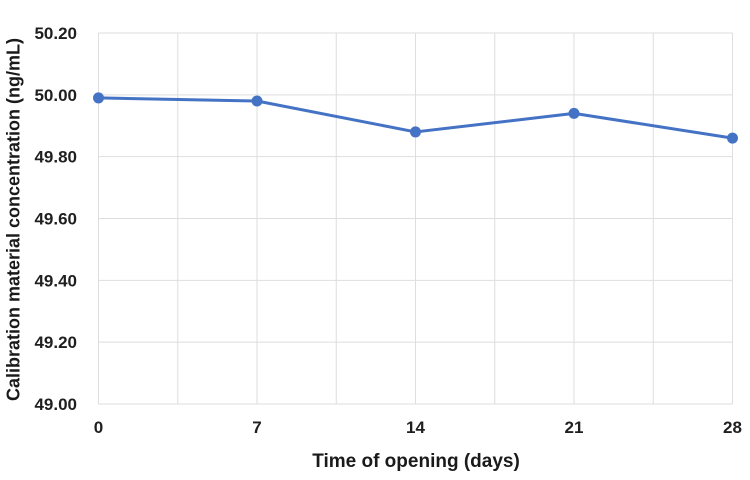 This screenshot has height=480, width=750. What do you see at coordinates (416, 461) in the screenshot?
I see `x-axis-title: Time of opening (days)` at bounding box center [416, 461].